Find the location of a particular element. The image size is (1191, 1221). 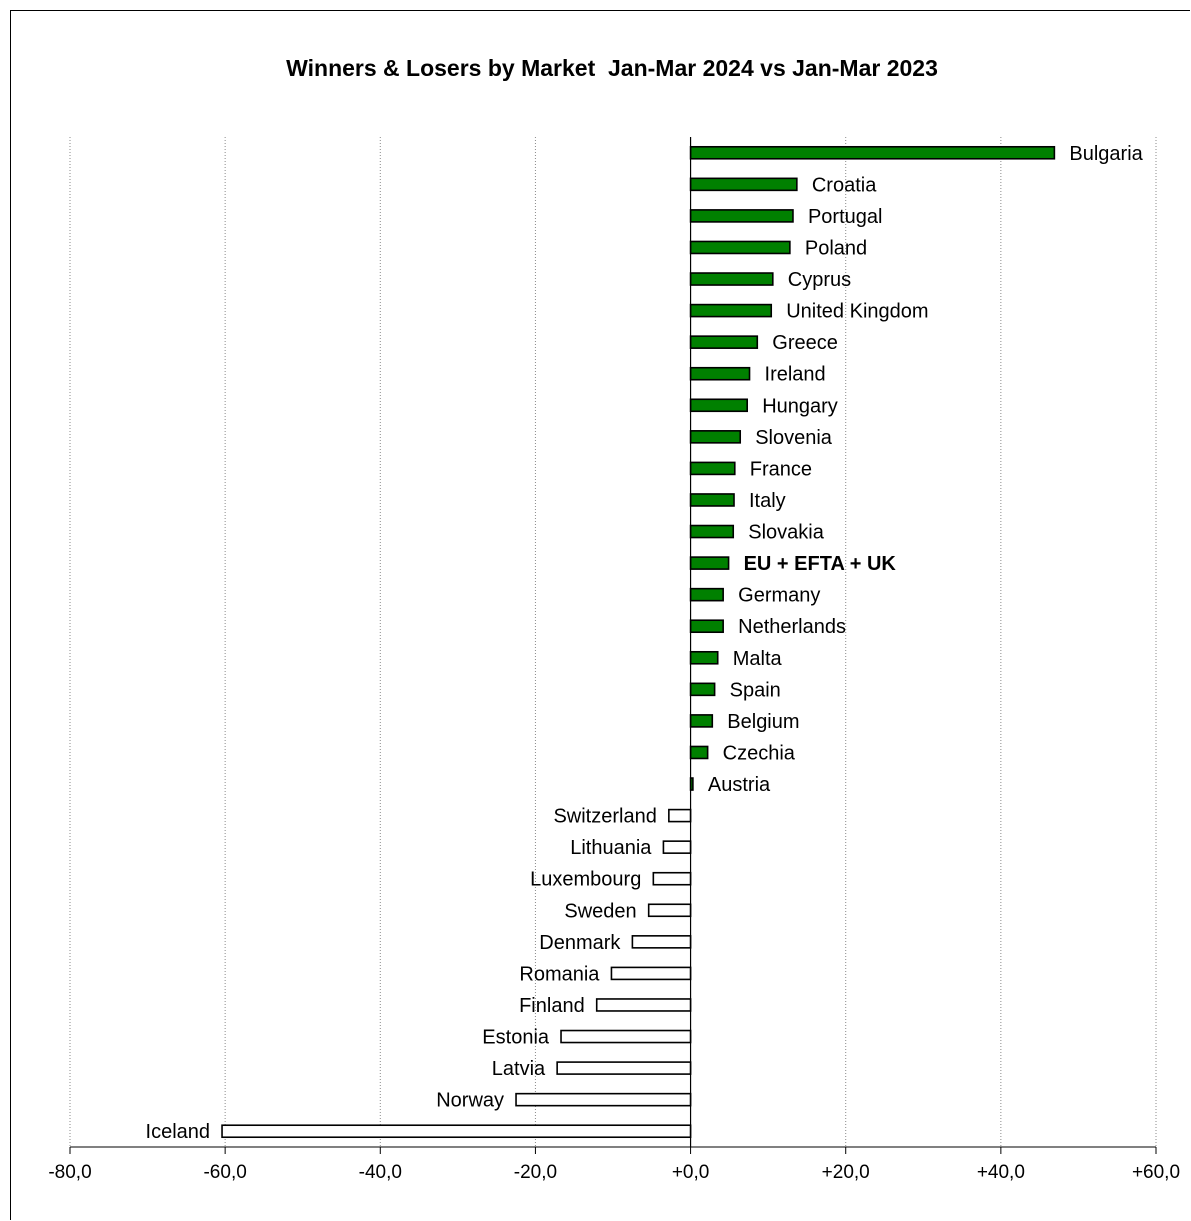

category-label: Czechia is located at coordinates (759, 753).